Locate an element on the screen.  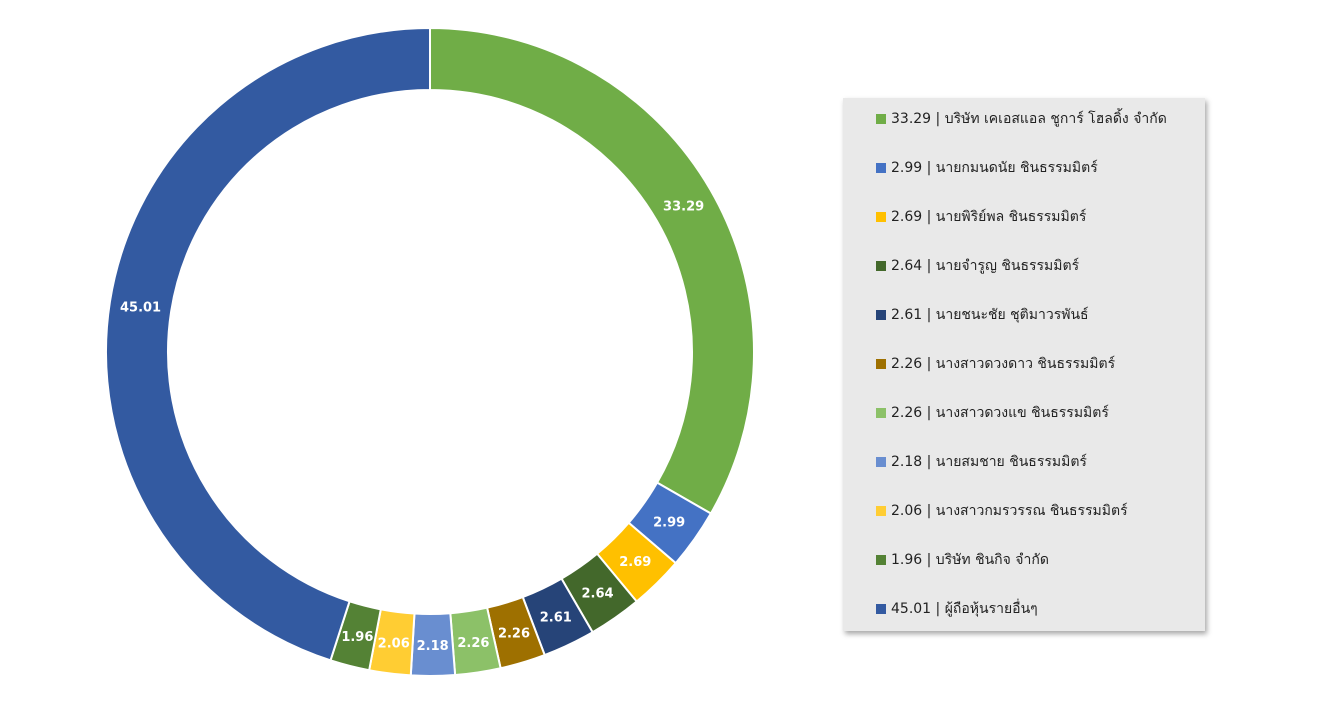
slice-data-label-8: 2.06 is located at coordinates (394, 644).